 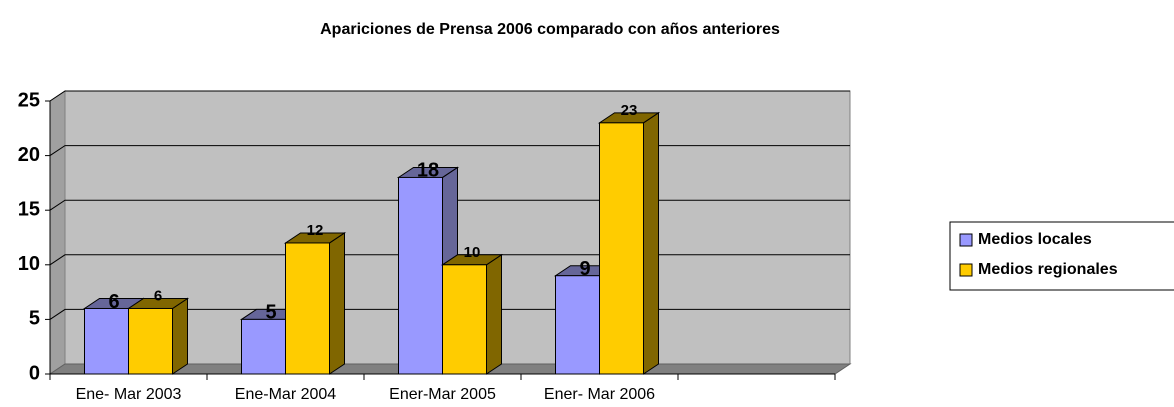 What do you see at coordinates (29, 209) in the screenshot?
I see `y-tick-label: 15` at bounding box center [29, 209].